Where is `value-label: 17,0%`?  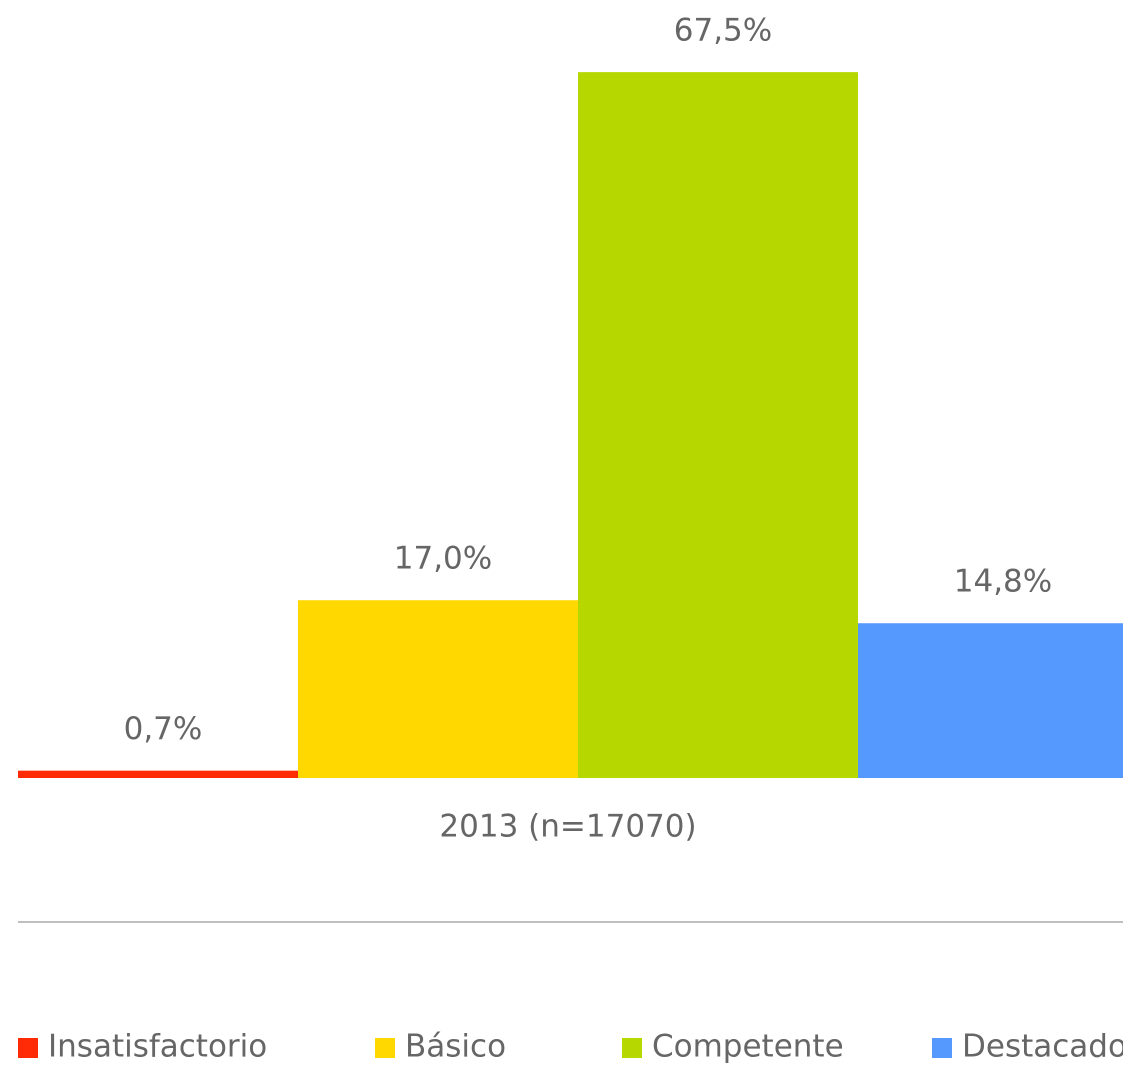 value-label: 17,0% is located at coordinates (443, 559).